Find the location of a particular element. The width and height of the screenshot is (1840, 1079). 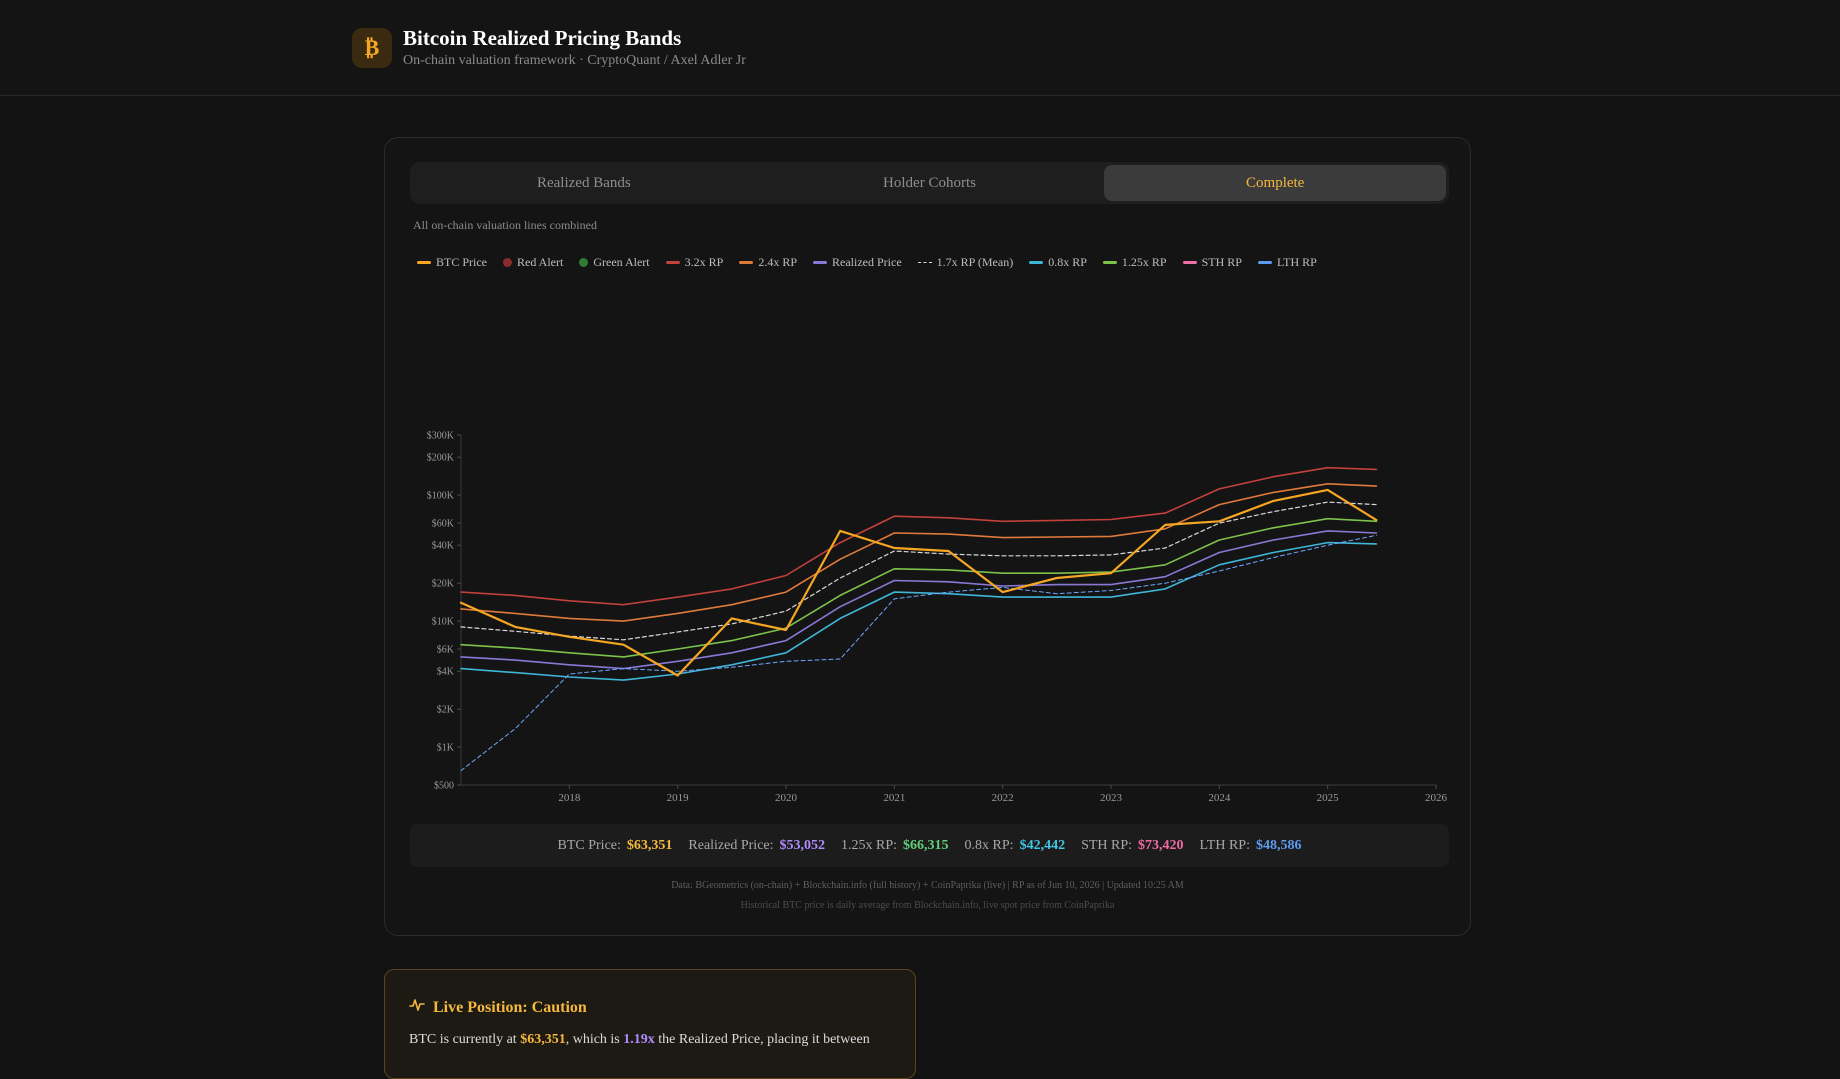

legend-label: Red Alert is located at coordinates (540, 262).